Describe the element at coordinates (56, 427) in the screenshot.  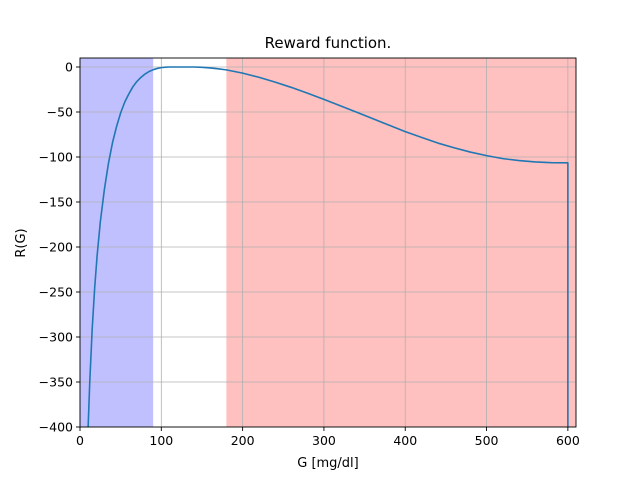
I see `y-tick-label-8: −400` at that location.